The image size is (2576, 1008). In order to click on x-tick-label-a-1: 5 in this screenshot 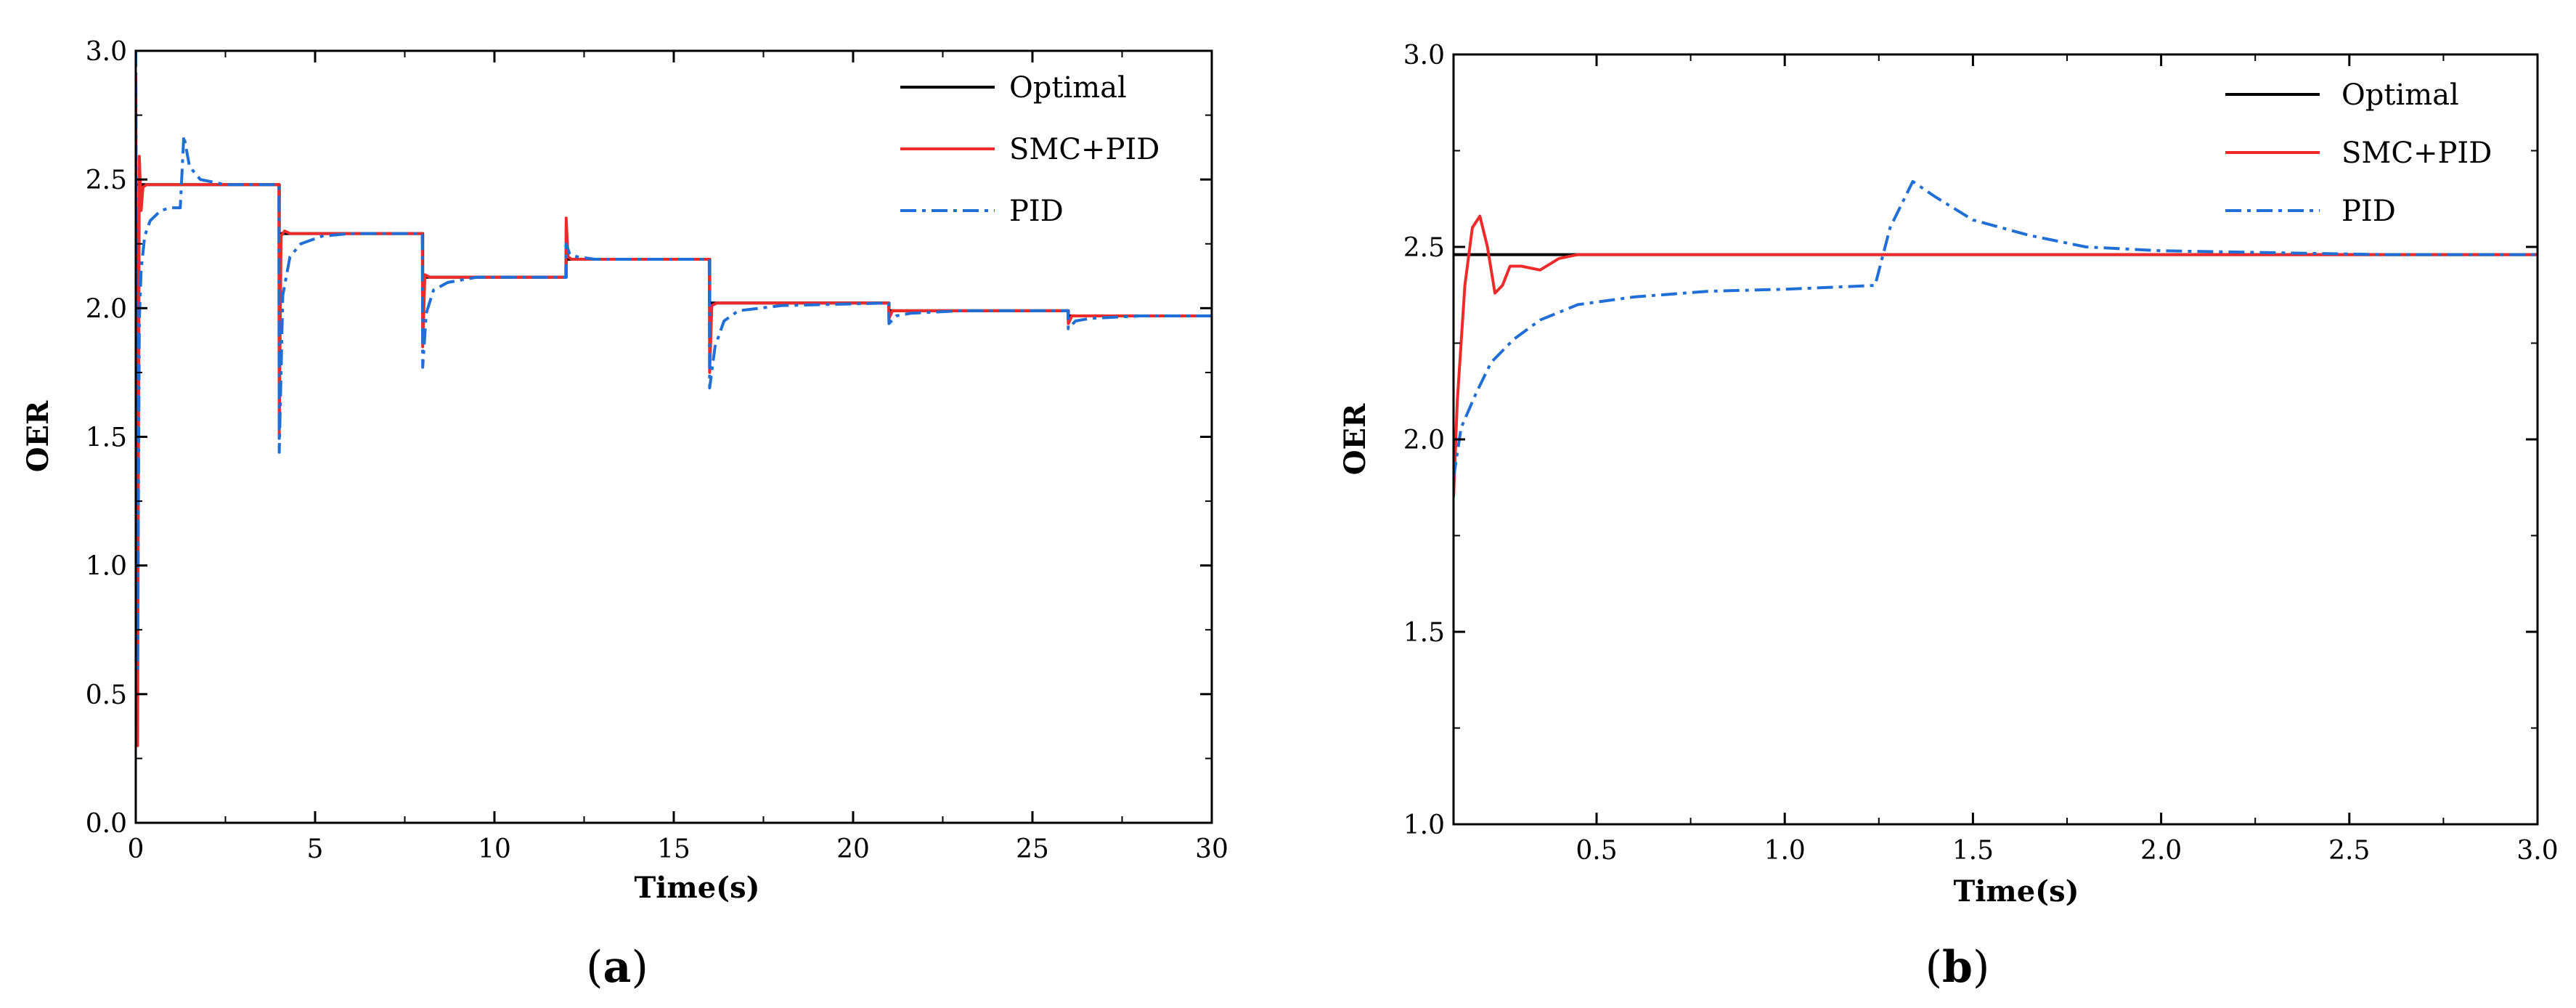, I will do `click(315, 849)`.